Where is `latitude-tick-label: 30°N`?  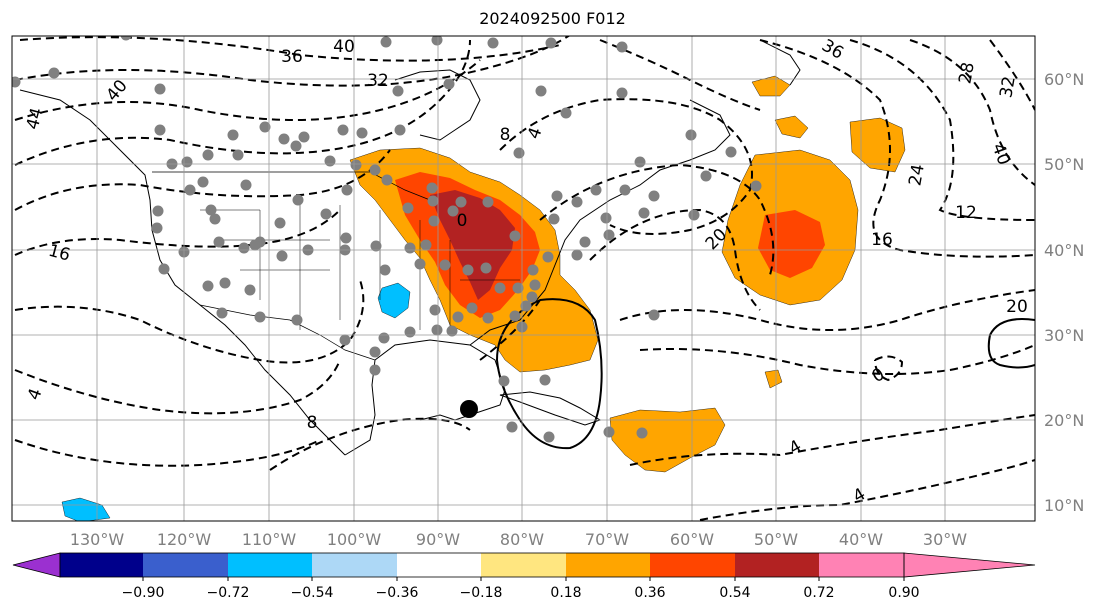
latitude-tick-label: 30°N is located at coordinates (1064, 335).